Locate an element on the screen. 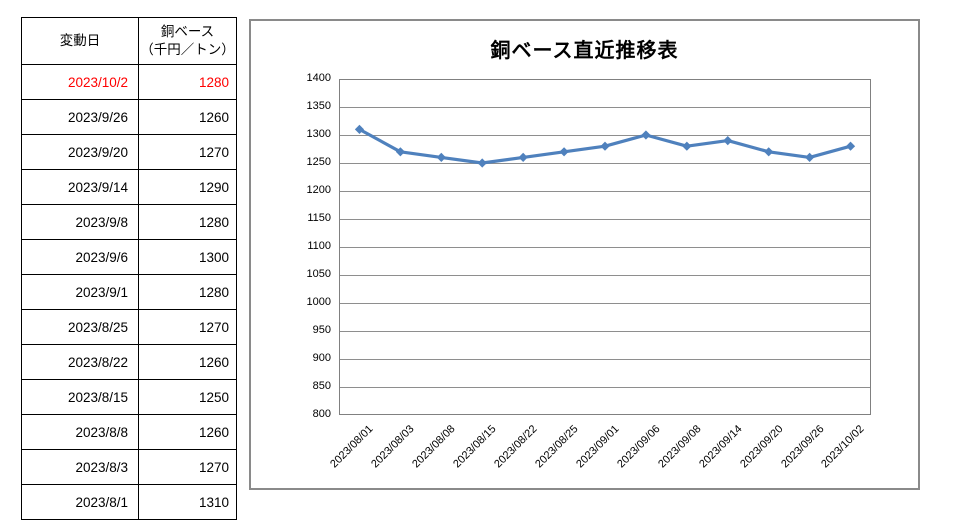  y-axis-tick-label: 1250 is located at coordinates (318, 162).